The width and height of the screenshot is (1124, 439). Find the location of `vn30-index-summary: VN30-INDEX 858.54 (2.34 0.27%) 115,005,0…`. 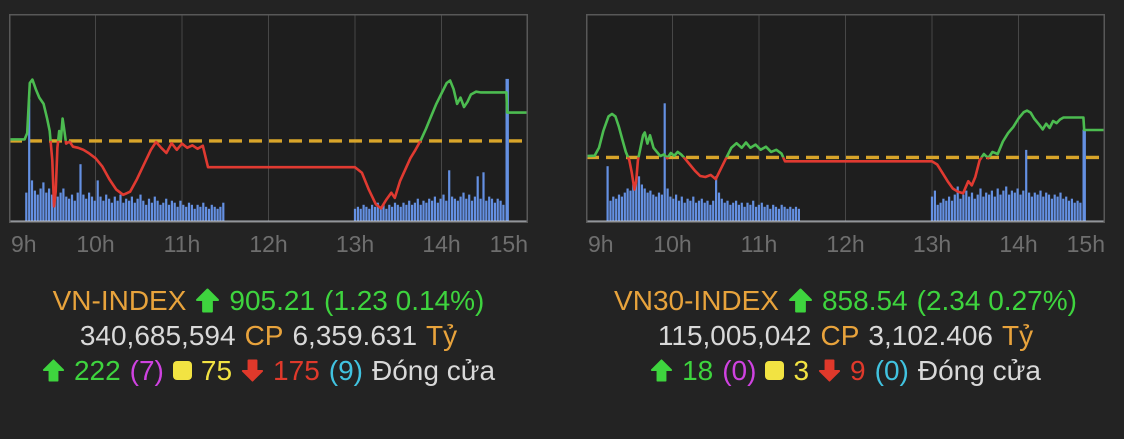

vn30-index-summary: VN30-INDEX 858.54 (2.34 0.27%) 115,005,0… is located at coordinates (845, 335).